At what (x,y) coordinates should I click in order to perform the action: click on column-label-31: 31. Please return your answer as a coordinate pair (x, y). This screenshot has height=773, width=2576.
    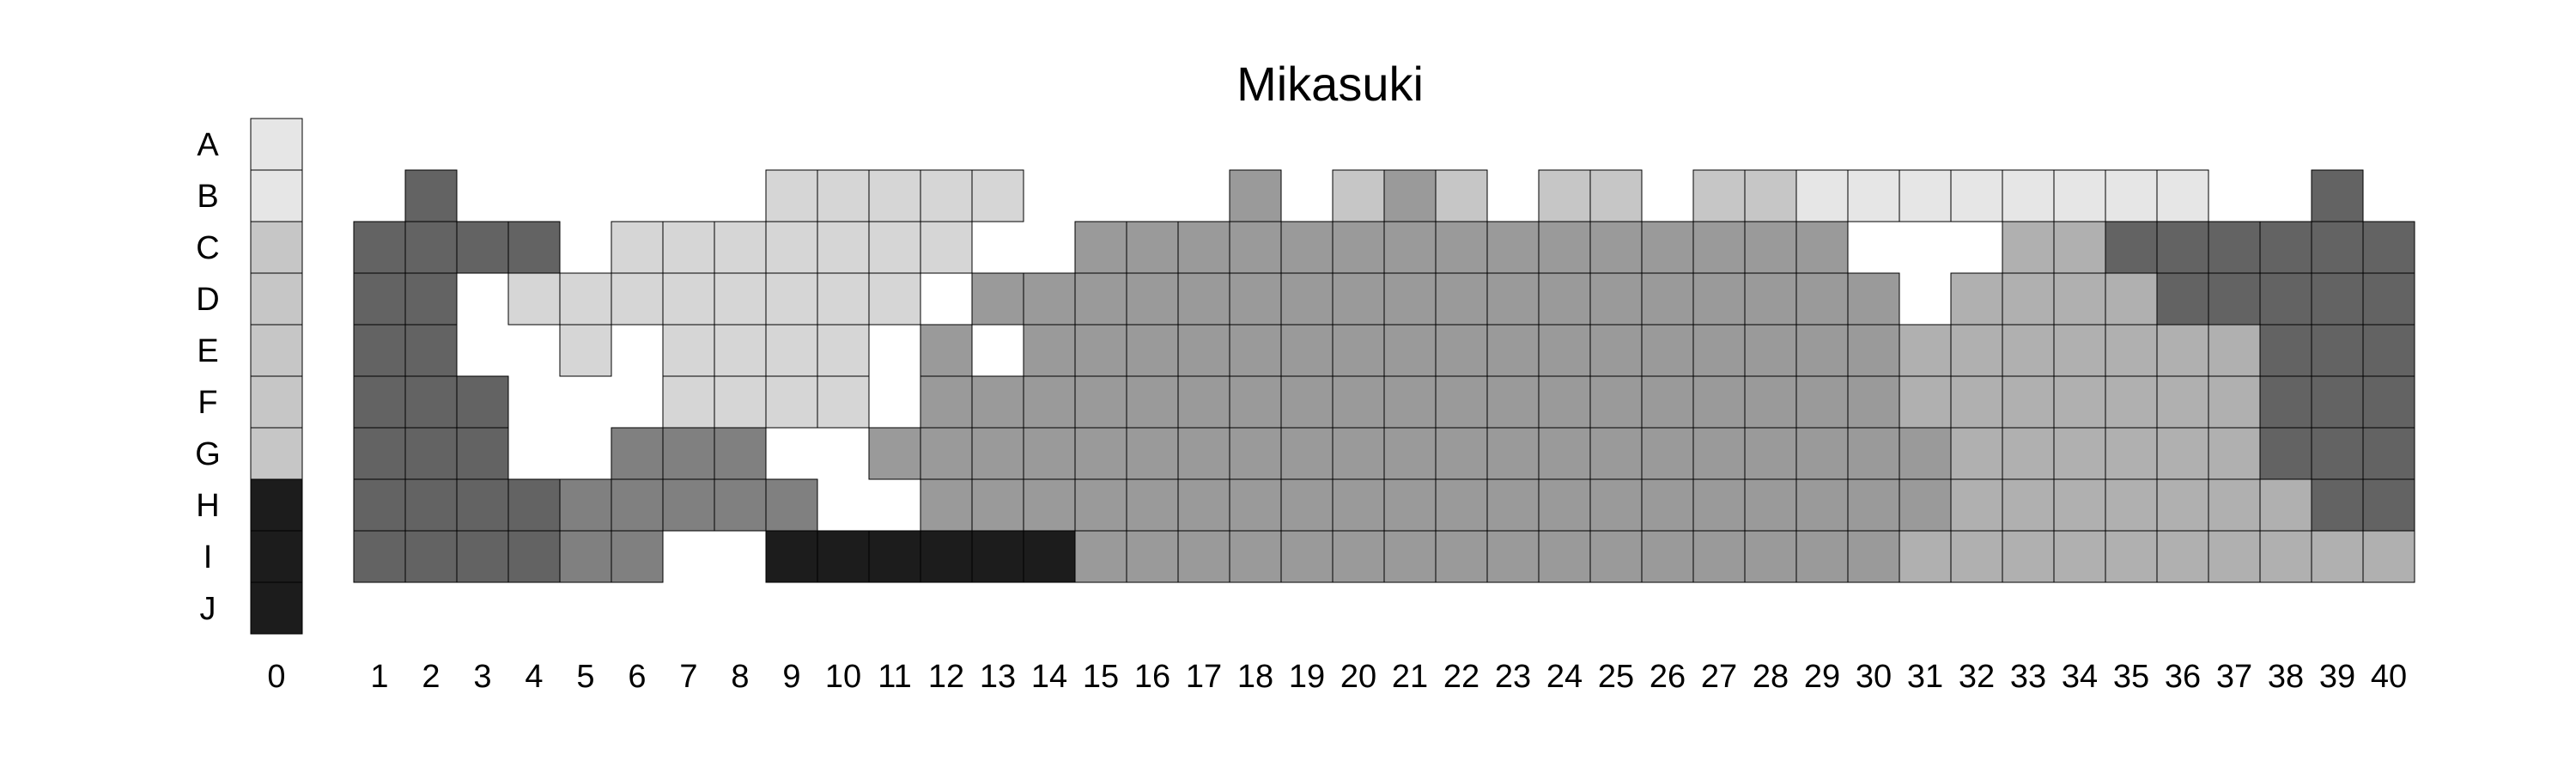
    Looking at the image, I should click on (1925, 677).